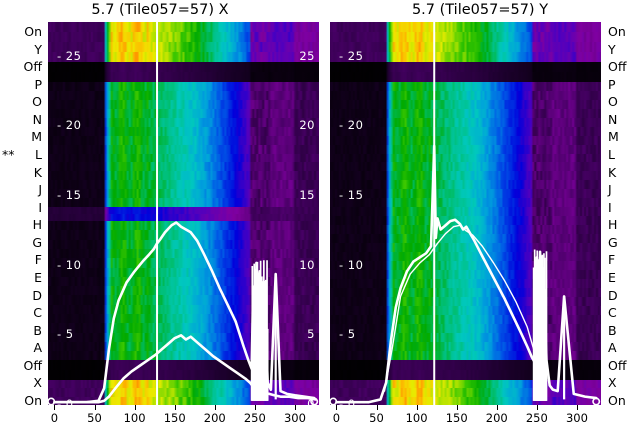  I want to click on category-label-b-17: B, so click(612, 330).